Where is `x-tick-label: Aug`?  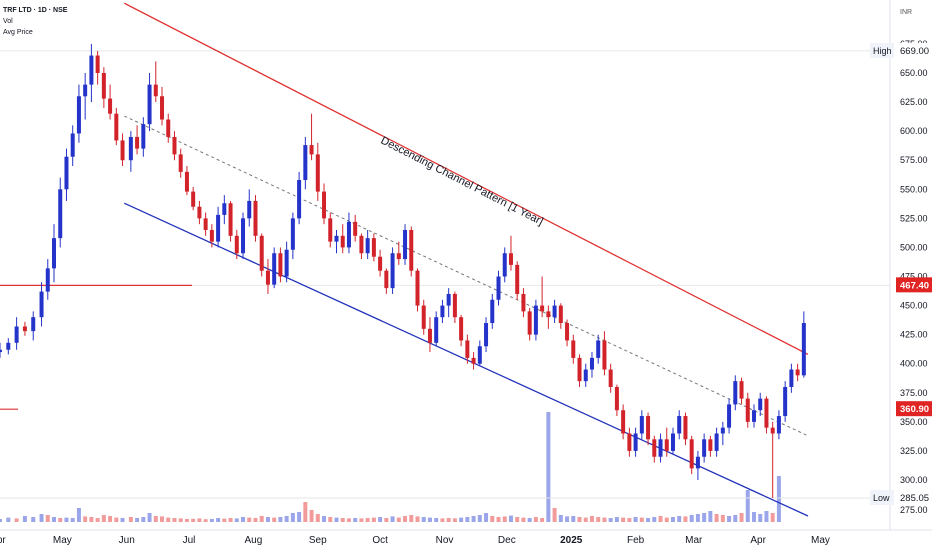 x-tick-label: Aug is located at coordinates (254, 540).